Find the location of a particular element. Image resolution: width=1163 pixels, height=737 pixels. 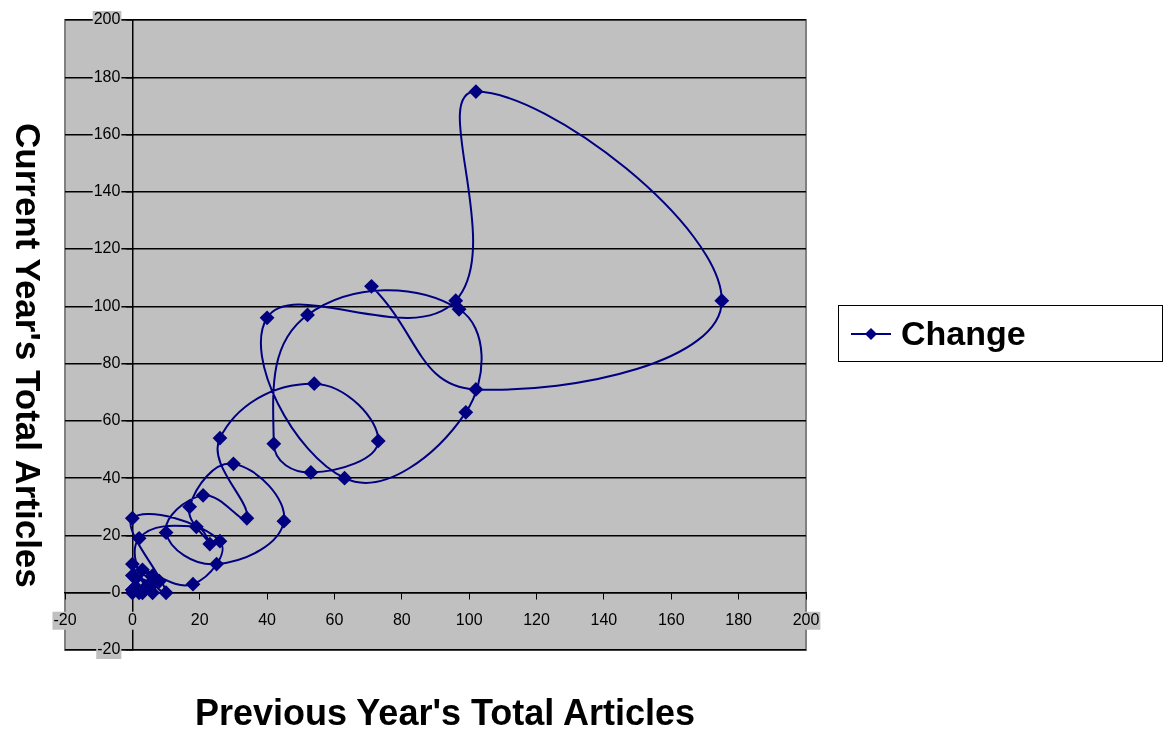

x-tick-label: 80 is located at coordinates (401, 620).